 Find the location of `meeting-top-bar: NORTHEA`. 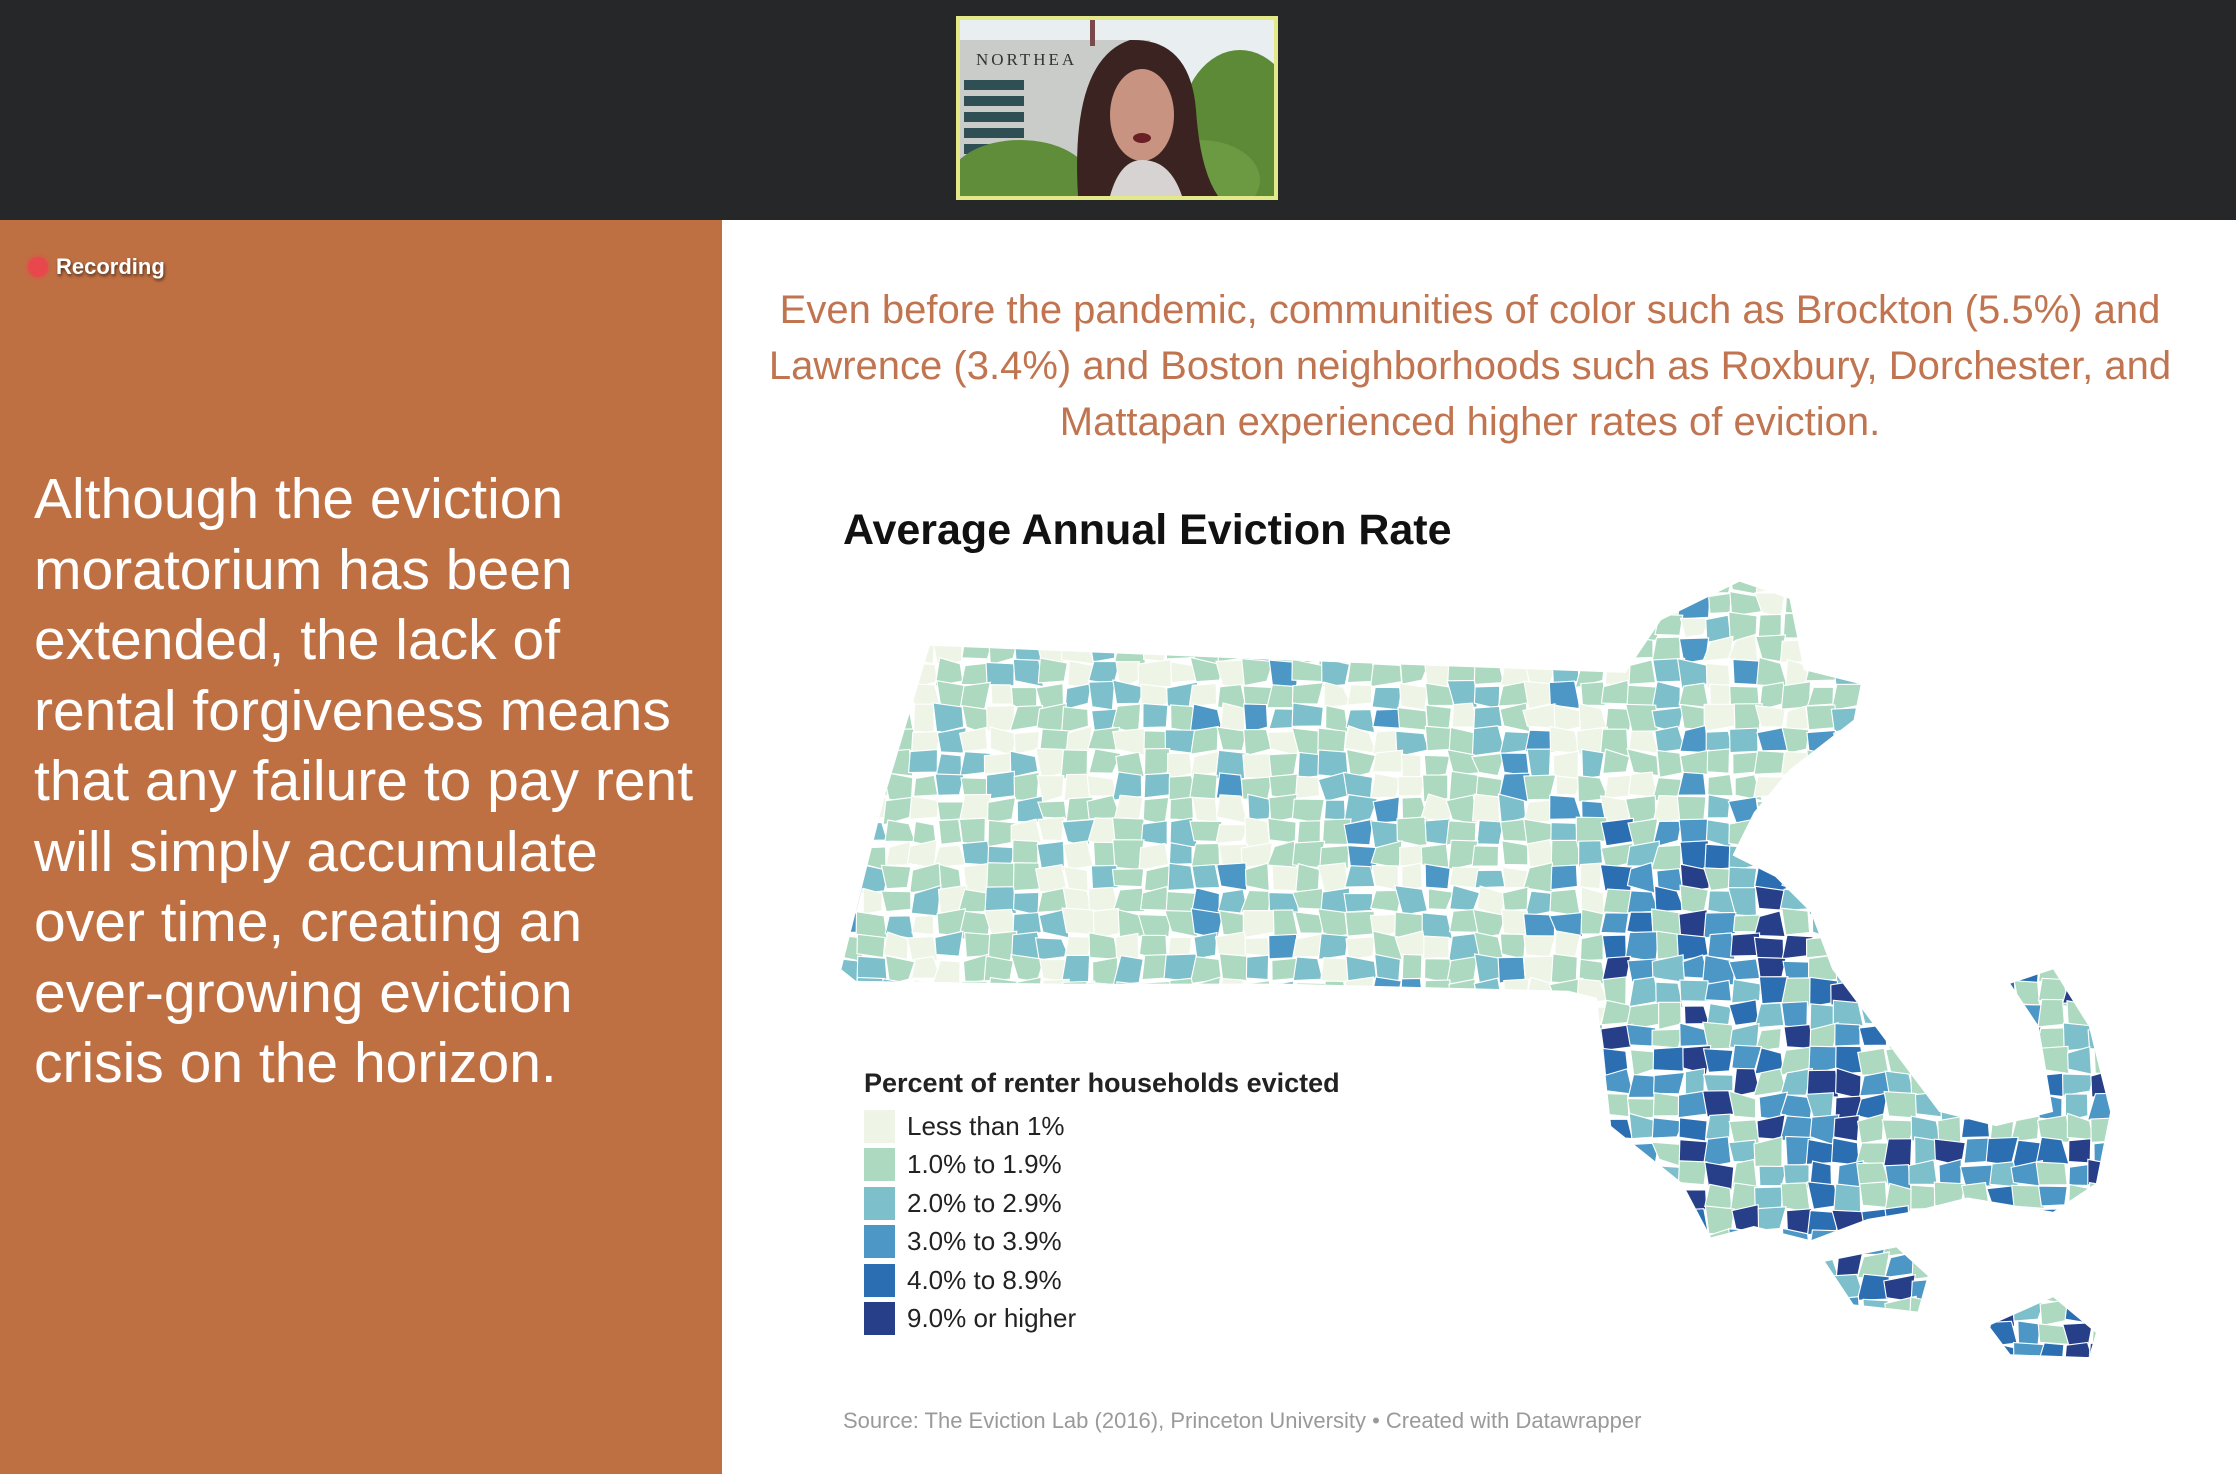

meeting-top-bar: NORTHEA is located at coordinates (1118, 110).